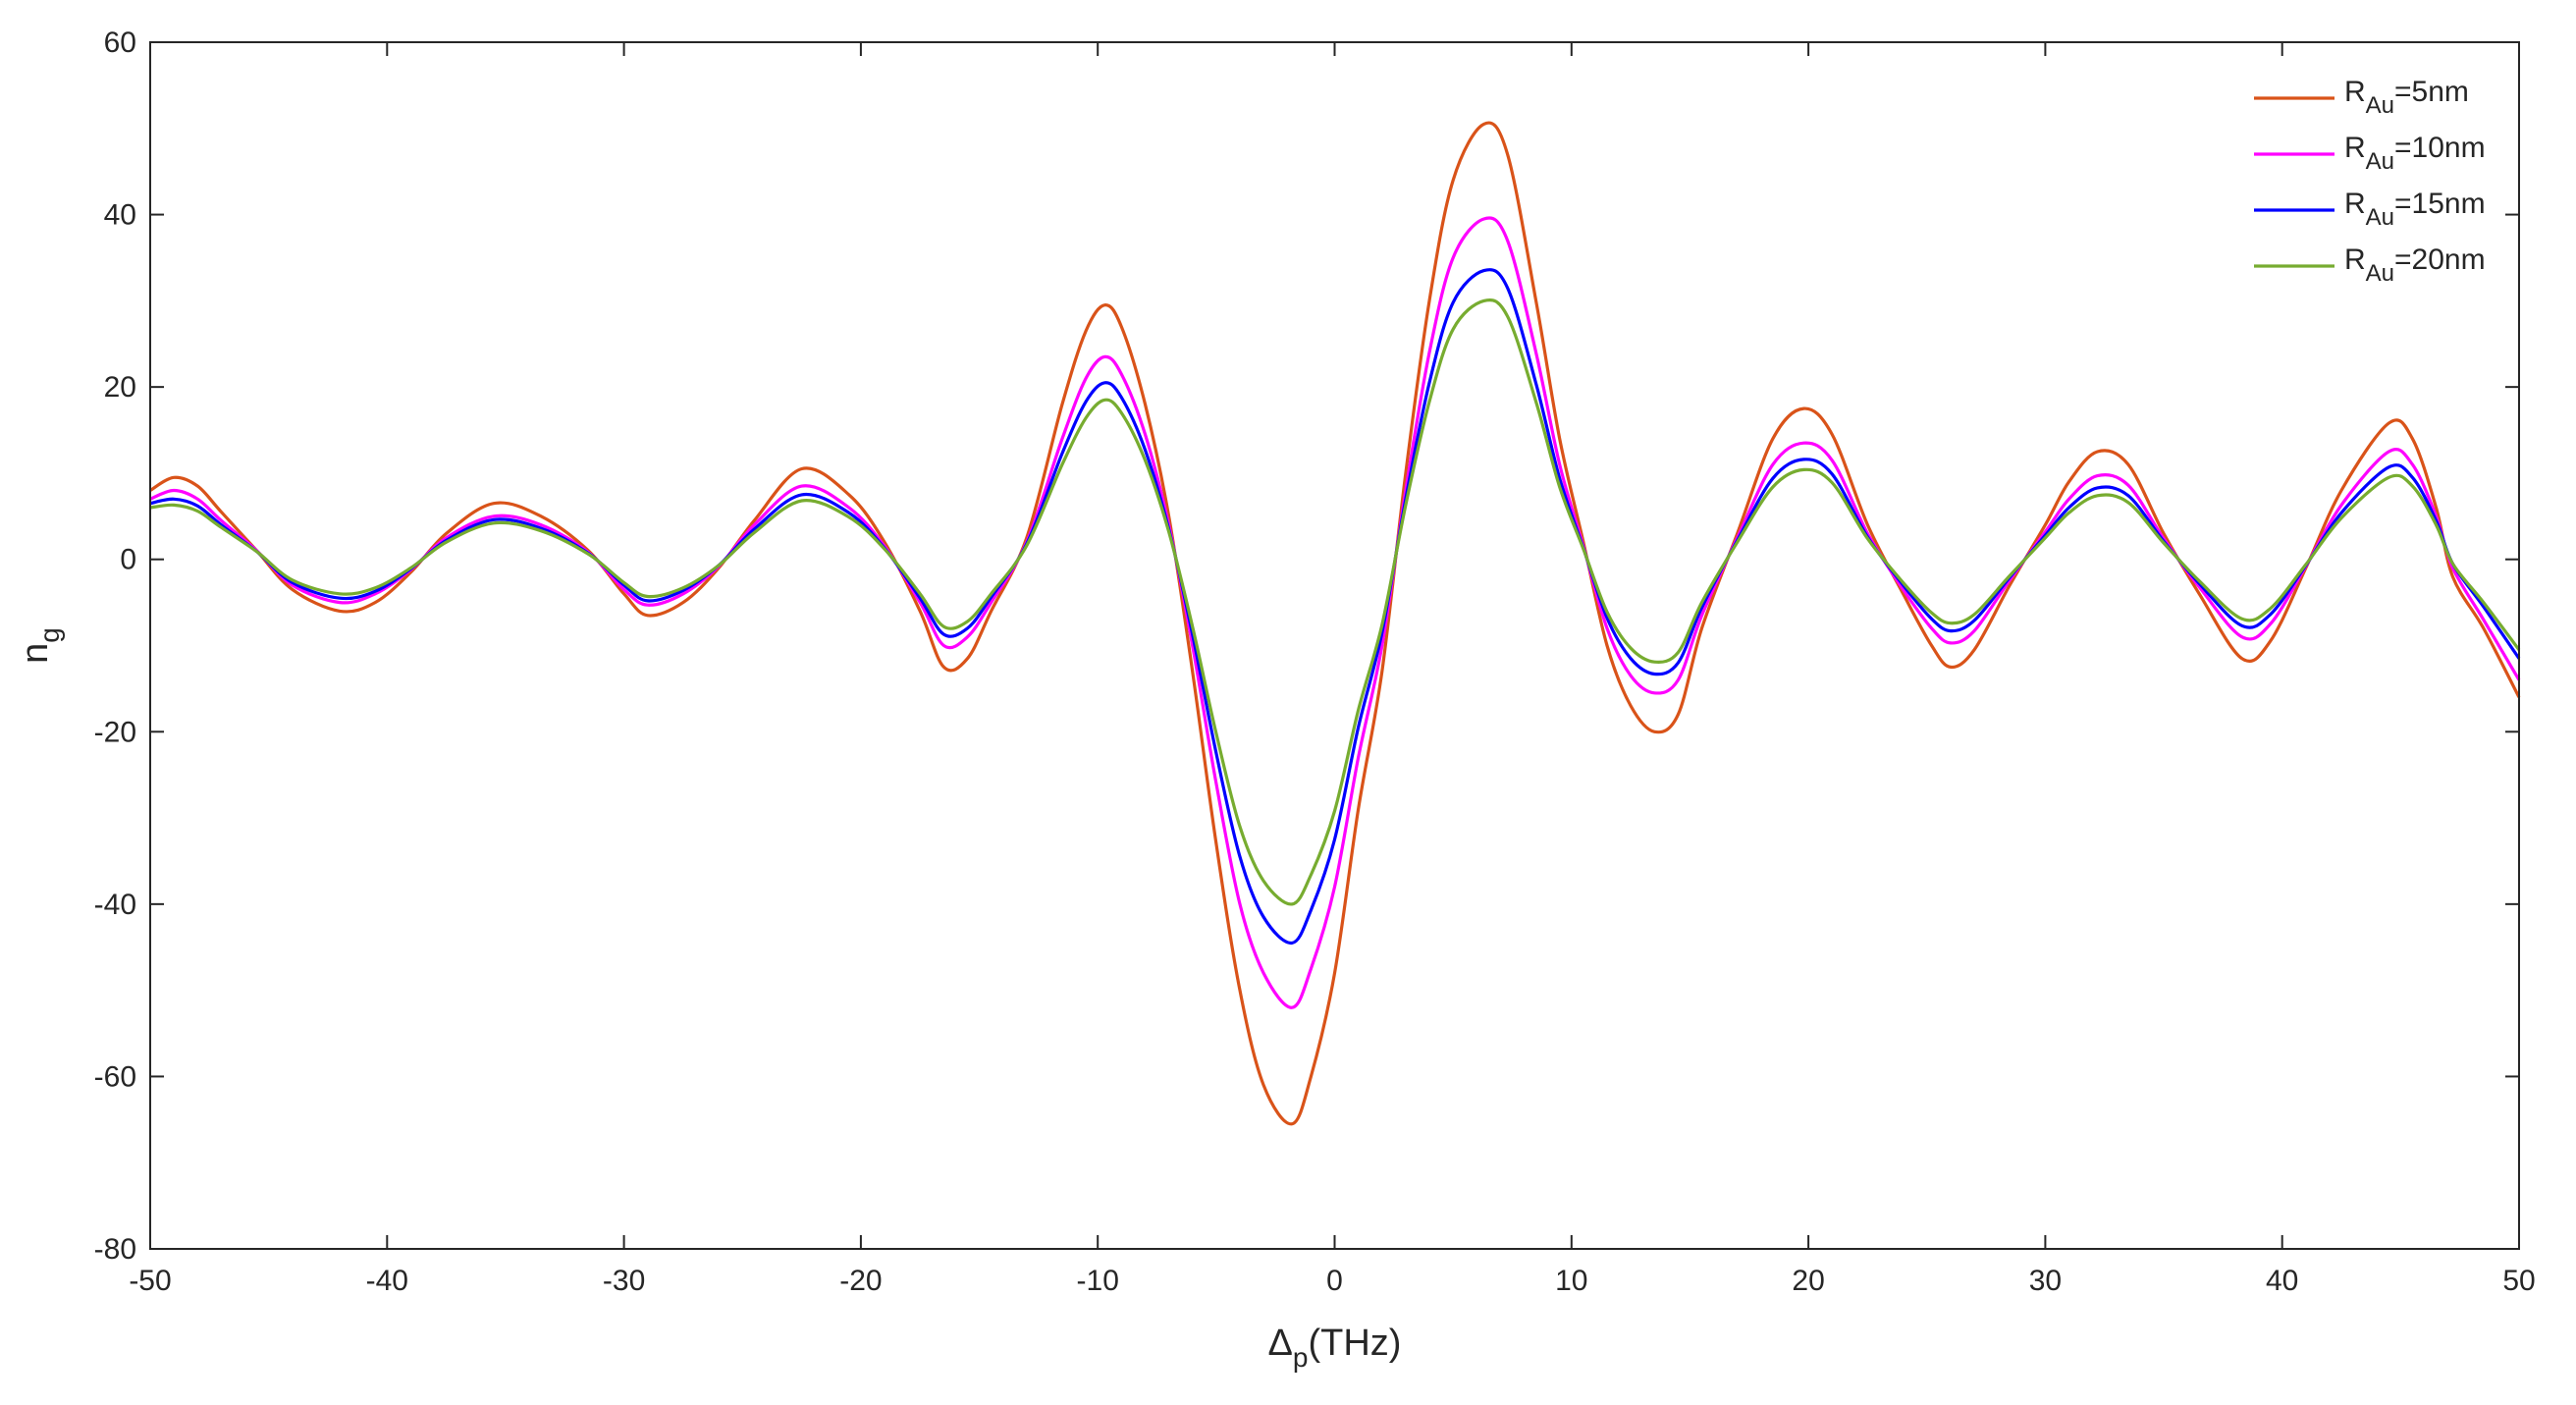  I want to click on x-axis-label: Δp(THz), so click(1335, 1348).